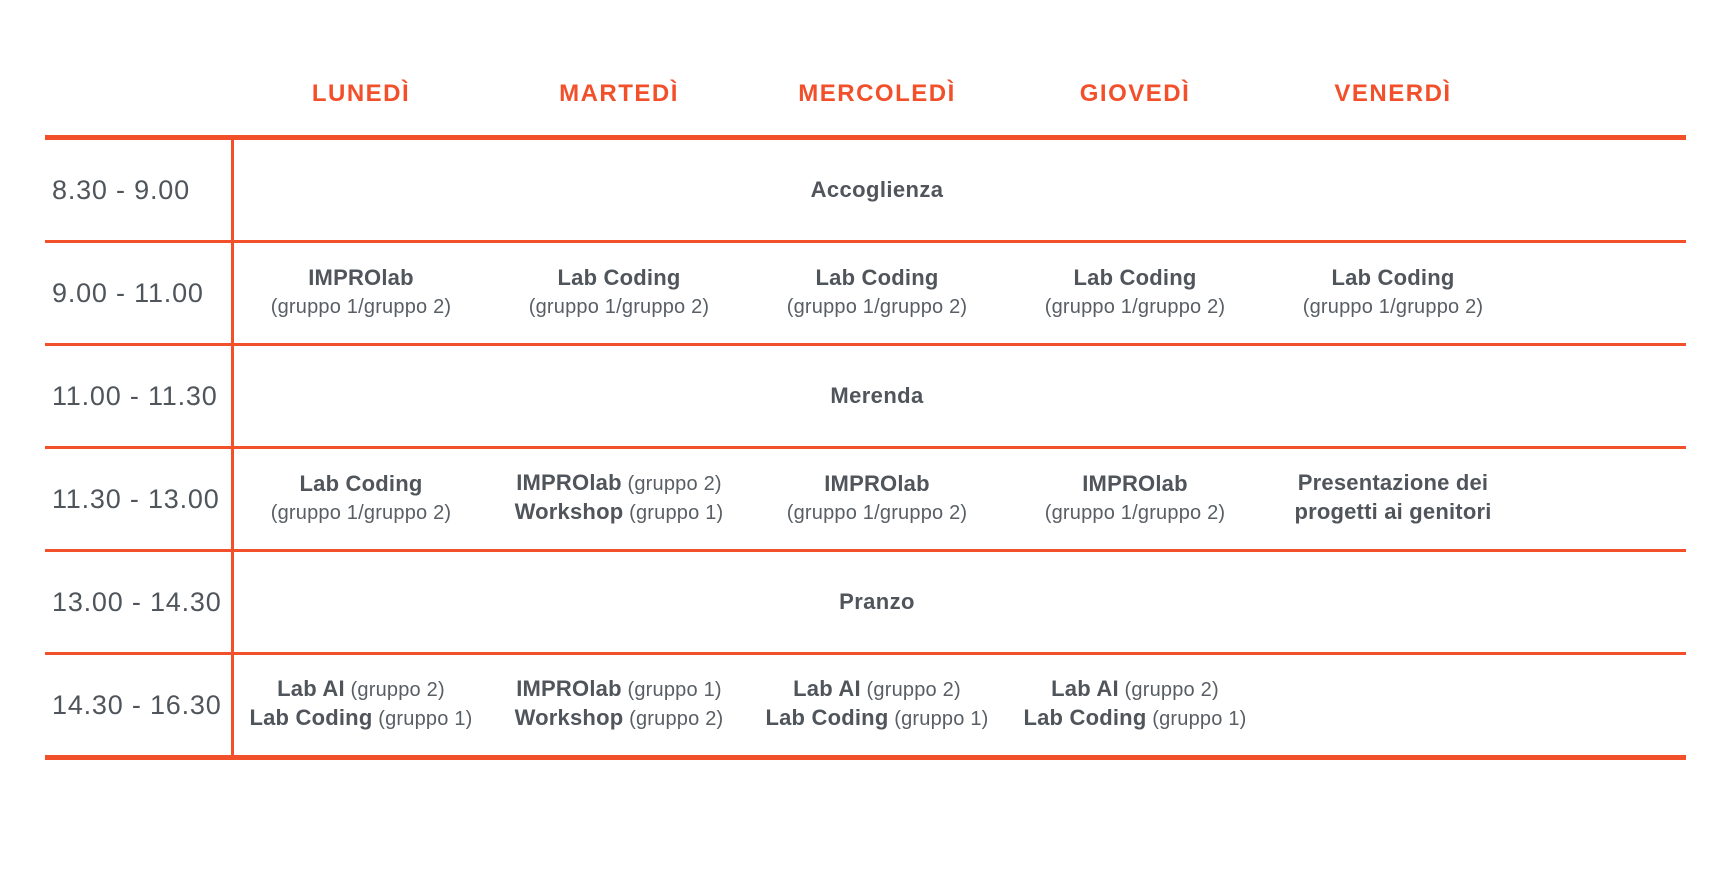 The height and width of the screenshot is (896, 1729). I want to click on activity-cell: Presentazione dei progetti ai genitori, so click(1393, 499).